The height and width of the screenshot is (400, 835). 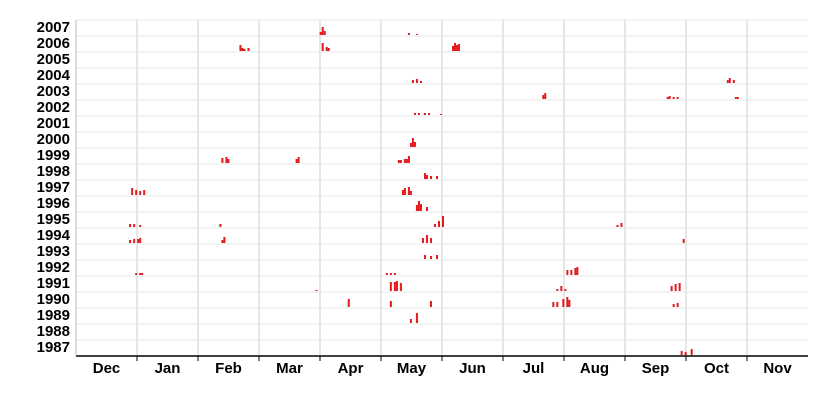 What do you see at coordinates (777, 368) in the screenshot?
I see `x-tick-label: Nov` at bounding box center [777, 368].